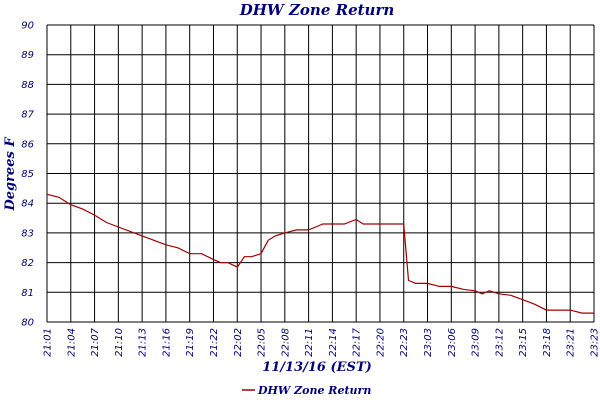 This screenshot has width=600, height=400. I want to click on x-tick-label: 23:15, so click(523, 342).